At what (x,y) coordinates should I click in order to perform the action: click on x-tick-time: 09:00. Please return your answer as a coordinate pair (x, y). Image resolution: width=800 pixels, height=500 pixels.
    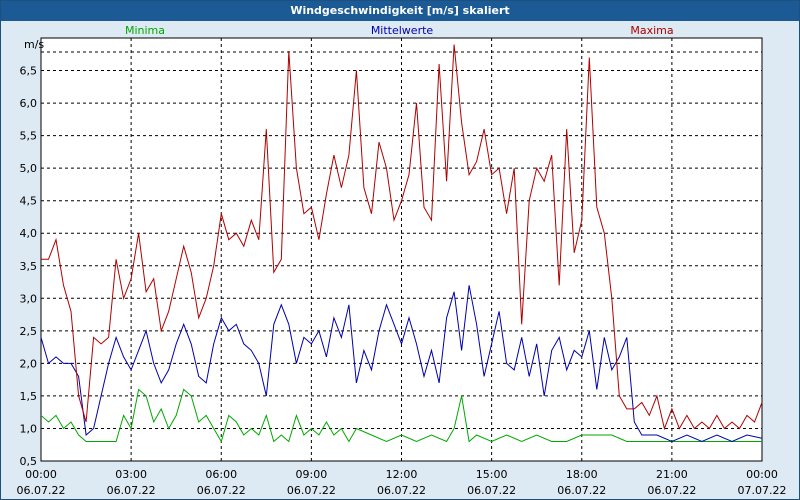
    Looking at the image, I should click on (312, 474).